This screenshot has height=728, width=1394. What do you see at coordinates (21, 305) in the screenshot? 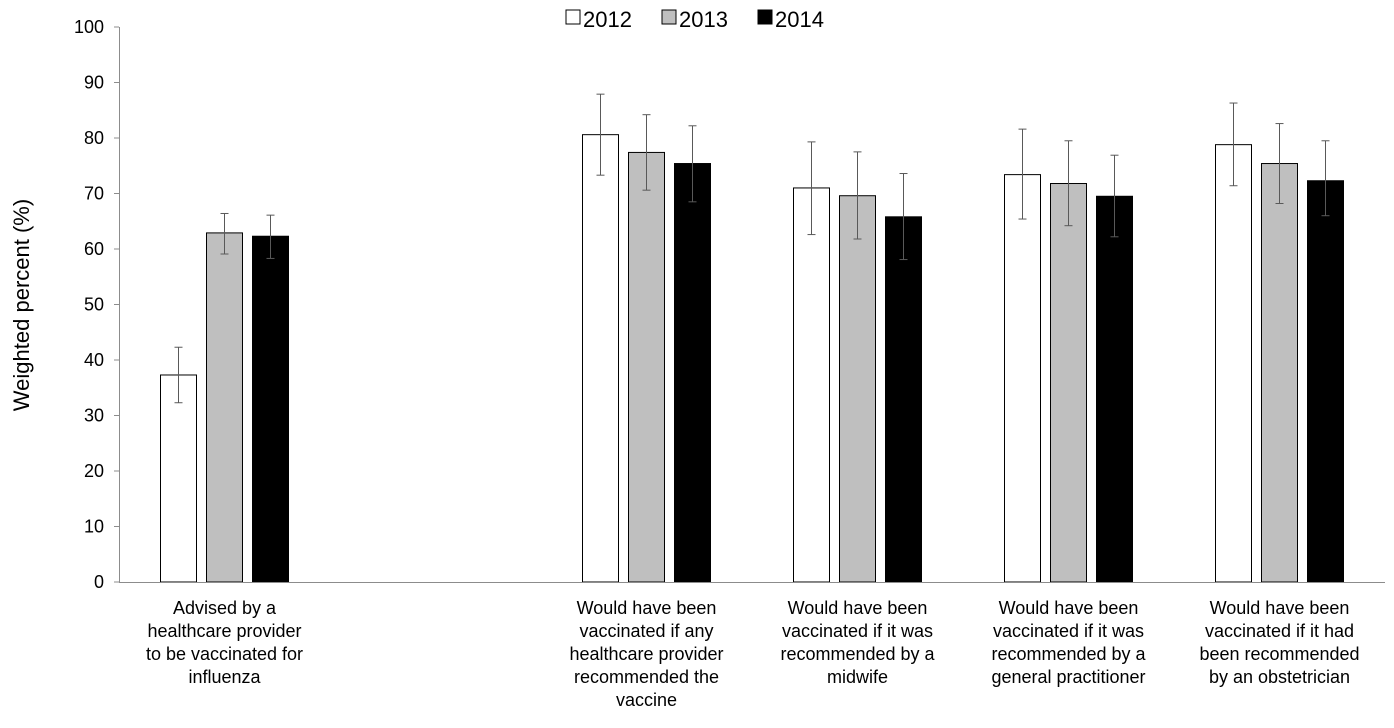
I see `y-axis-label: Weighted percent (%)` at bounding box center [21, 305].